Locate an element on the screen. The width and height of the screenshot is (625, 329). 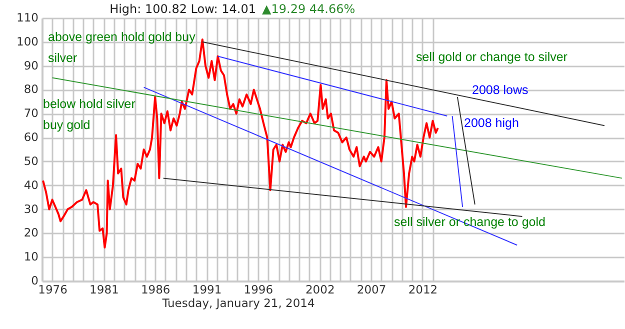
y-tick-label: 100 is located at coordinates (27, 41).